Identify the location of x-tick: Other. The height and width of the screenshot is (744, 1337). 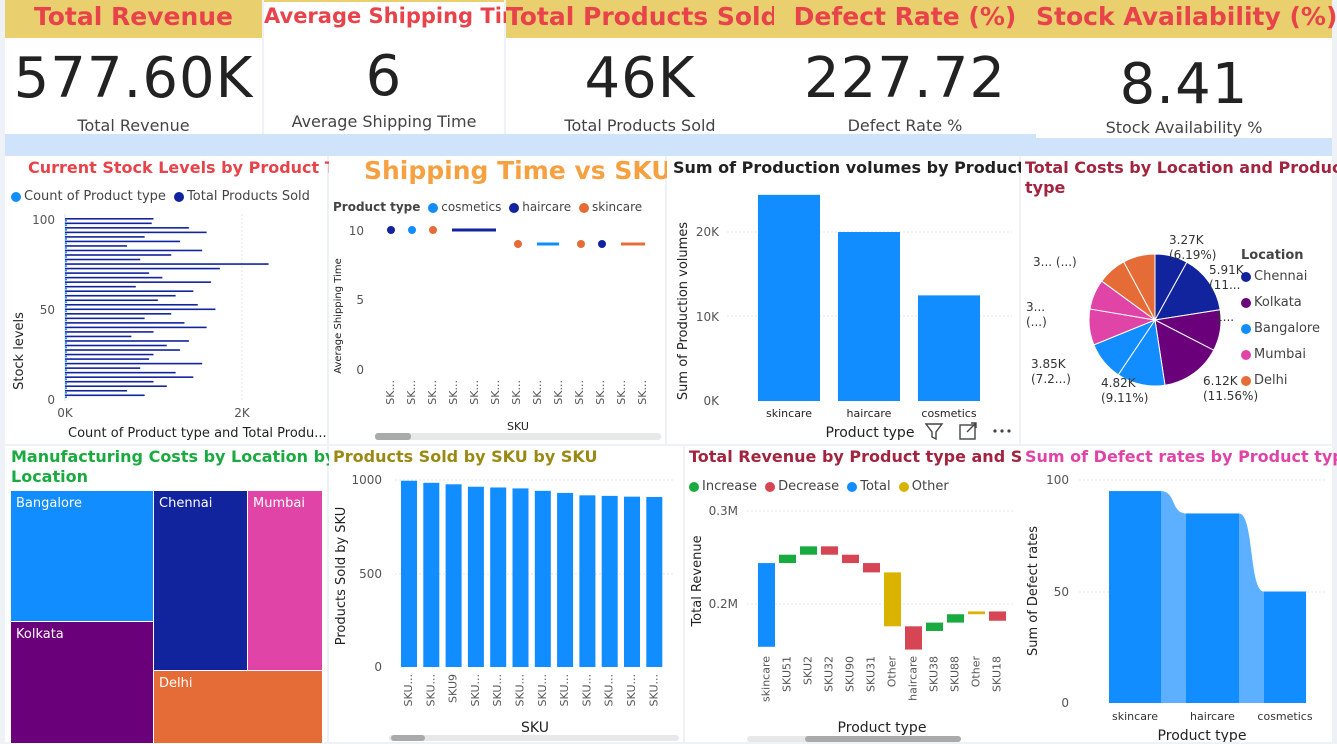
(892, 672).